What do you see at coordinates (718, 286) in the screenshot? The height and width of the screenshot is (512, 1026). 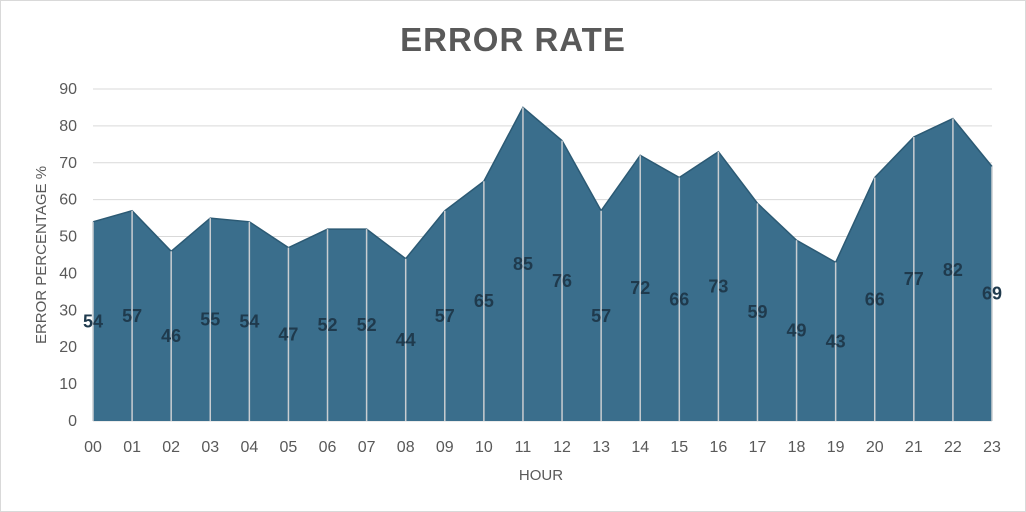 I see `data-label-16: 73` at bounding box center [718, 286].